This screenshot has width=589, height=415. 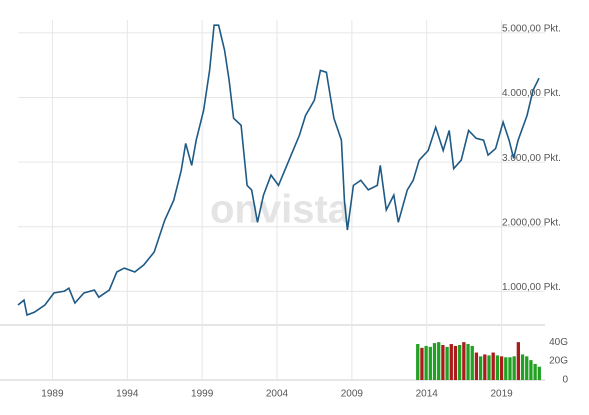 I want to click on y-tick-label: 5.000,00 Pkt., so click(x=531, y=29).